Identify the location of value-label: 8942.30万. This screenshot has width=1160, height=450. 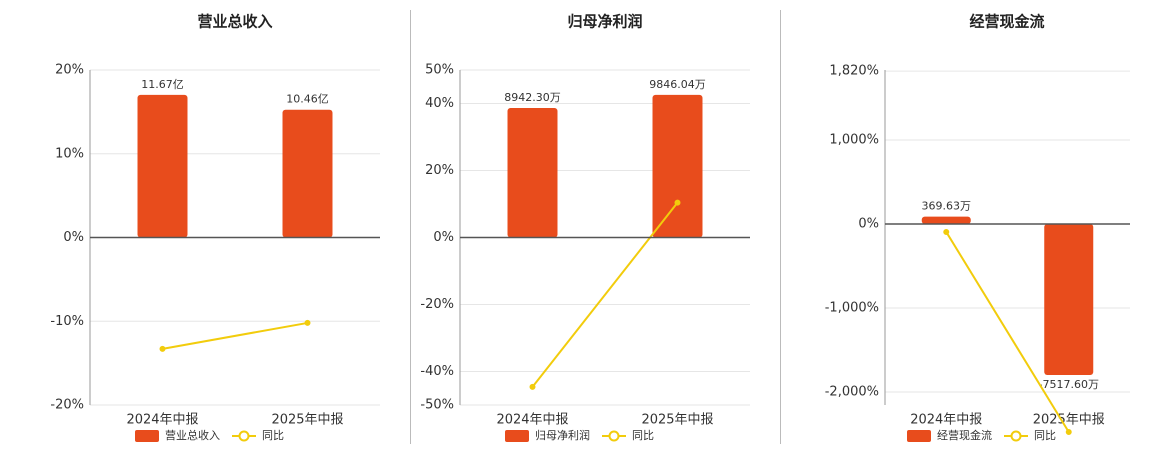
(532, 97).